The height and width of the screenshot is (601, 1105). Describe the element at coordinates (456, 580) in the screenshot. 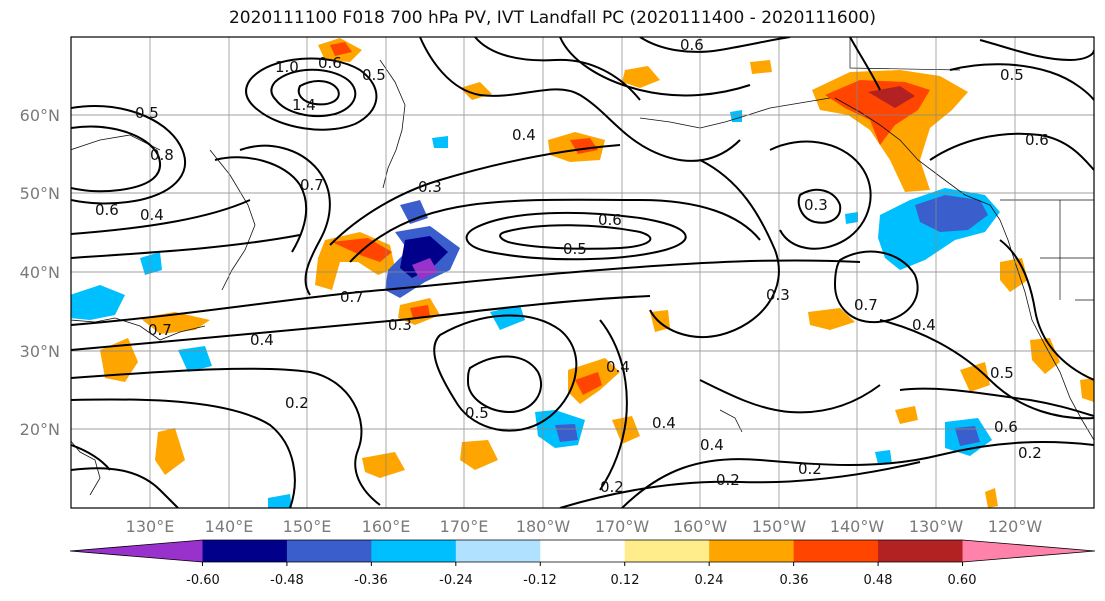

I see `colorbar-tick-label: -0.24` at that location.